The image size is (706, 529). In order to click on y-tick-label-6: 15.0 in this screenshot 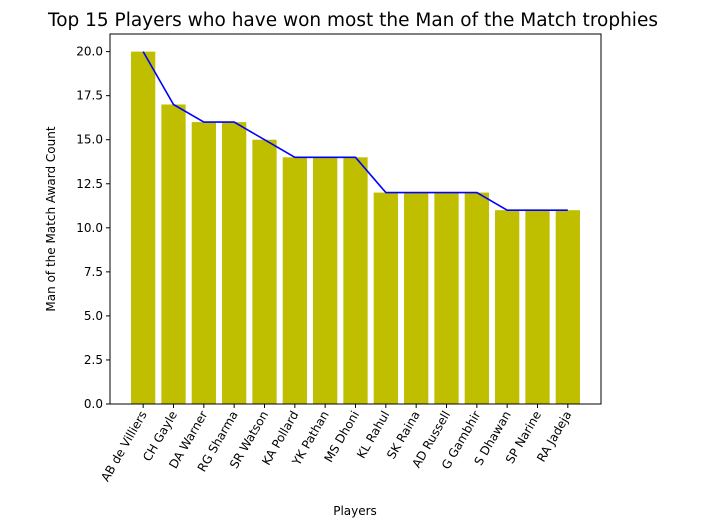, I will do `click(89, 140)`.